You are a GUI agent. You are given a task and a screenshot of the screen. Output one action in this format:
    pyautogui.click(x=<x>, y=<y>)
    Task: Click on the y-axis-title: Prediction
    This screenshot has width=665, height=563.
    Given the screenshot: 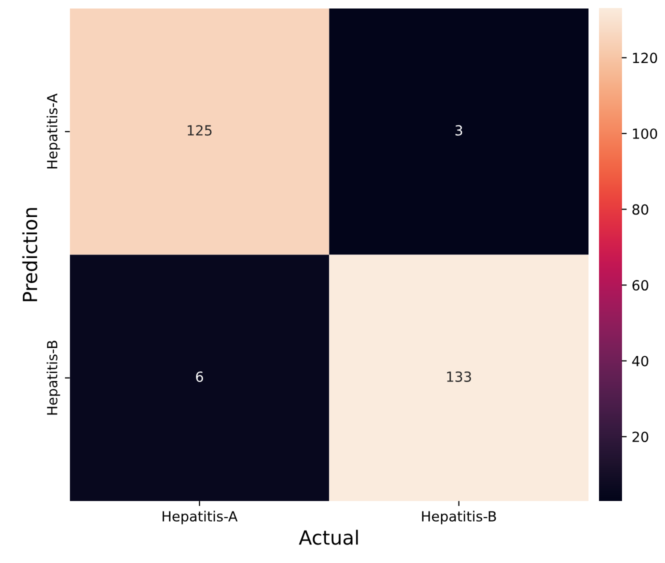 What is the action you would take?
    pyautogui.click(x=30, y=255)
    